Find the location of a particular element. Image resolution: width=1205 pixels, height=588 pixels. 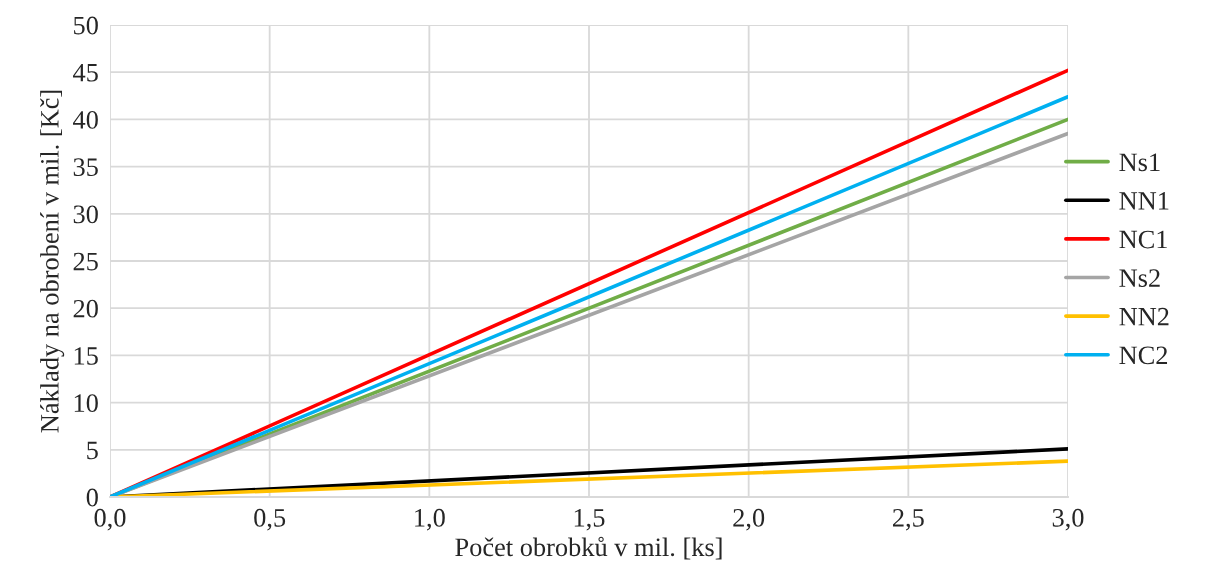

y-tick-label: 30 is located at coordinates (85, 214).